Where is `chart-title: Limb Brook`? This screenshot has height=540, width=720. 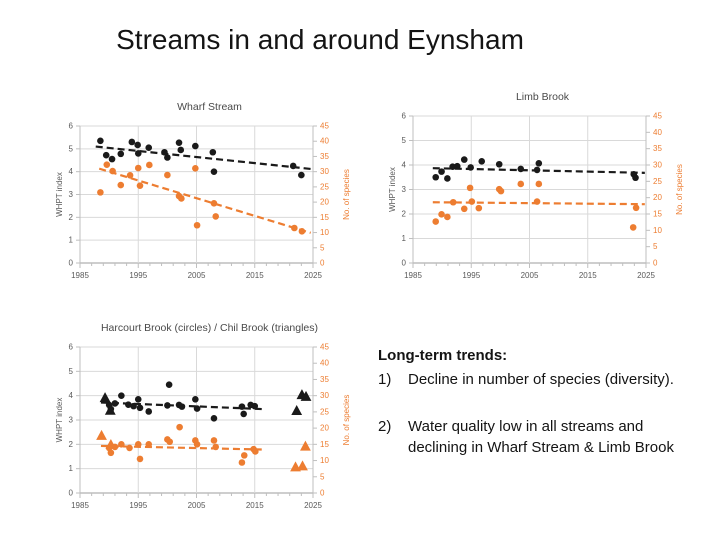
chart-title: Limb Brook is located at coordinates (543, 97).